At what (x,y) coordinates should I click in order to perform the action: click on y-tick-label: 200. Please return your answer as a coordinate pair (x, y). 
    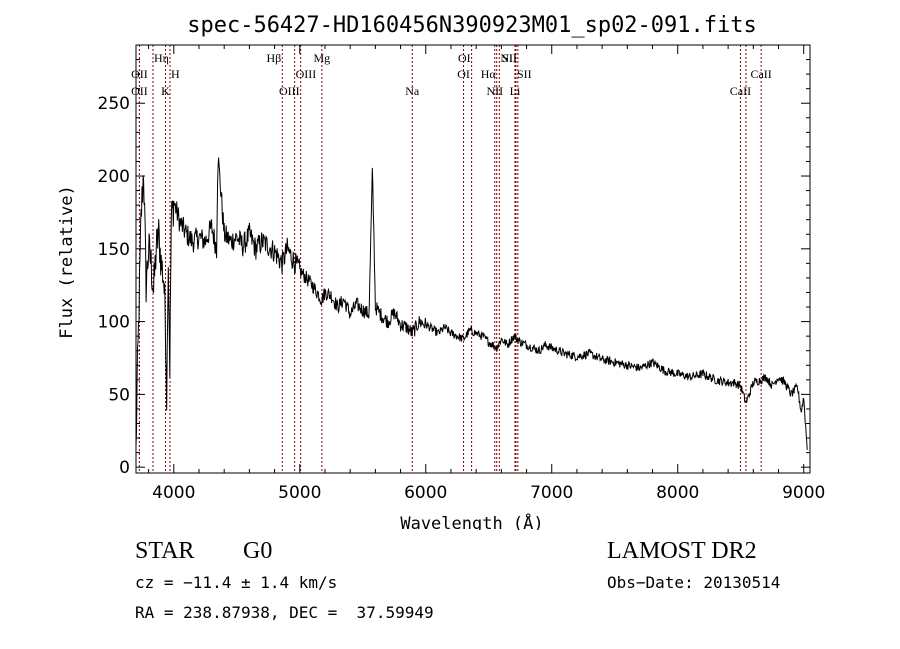
    Looking at the image, I should click on (114, 177).